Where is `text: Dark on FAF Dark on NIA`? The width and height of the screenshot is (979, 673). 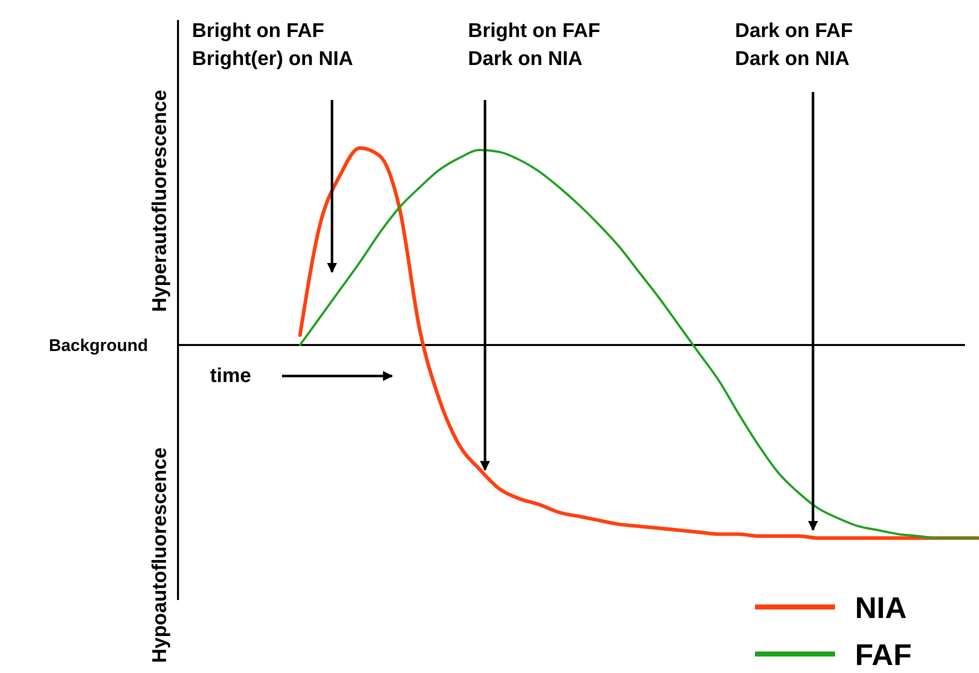 text: Dark on FAF Dark on NIA is located at coordinates (794, 45).